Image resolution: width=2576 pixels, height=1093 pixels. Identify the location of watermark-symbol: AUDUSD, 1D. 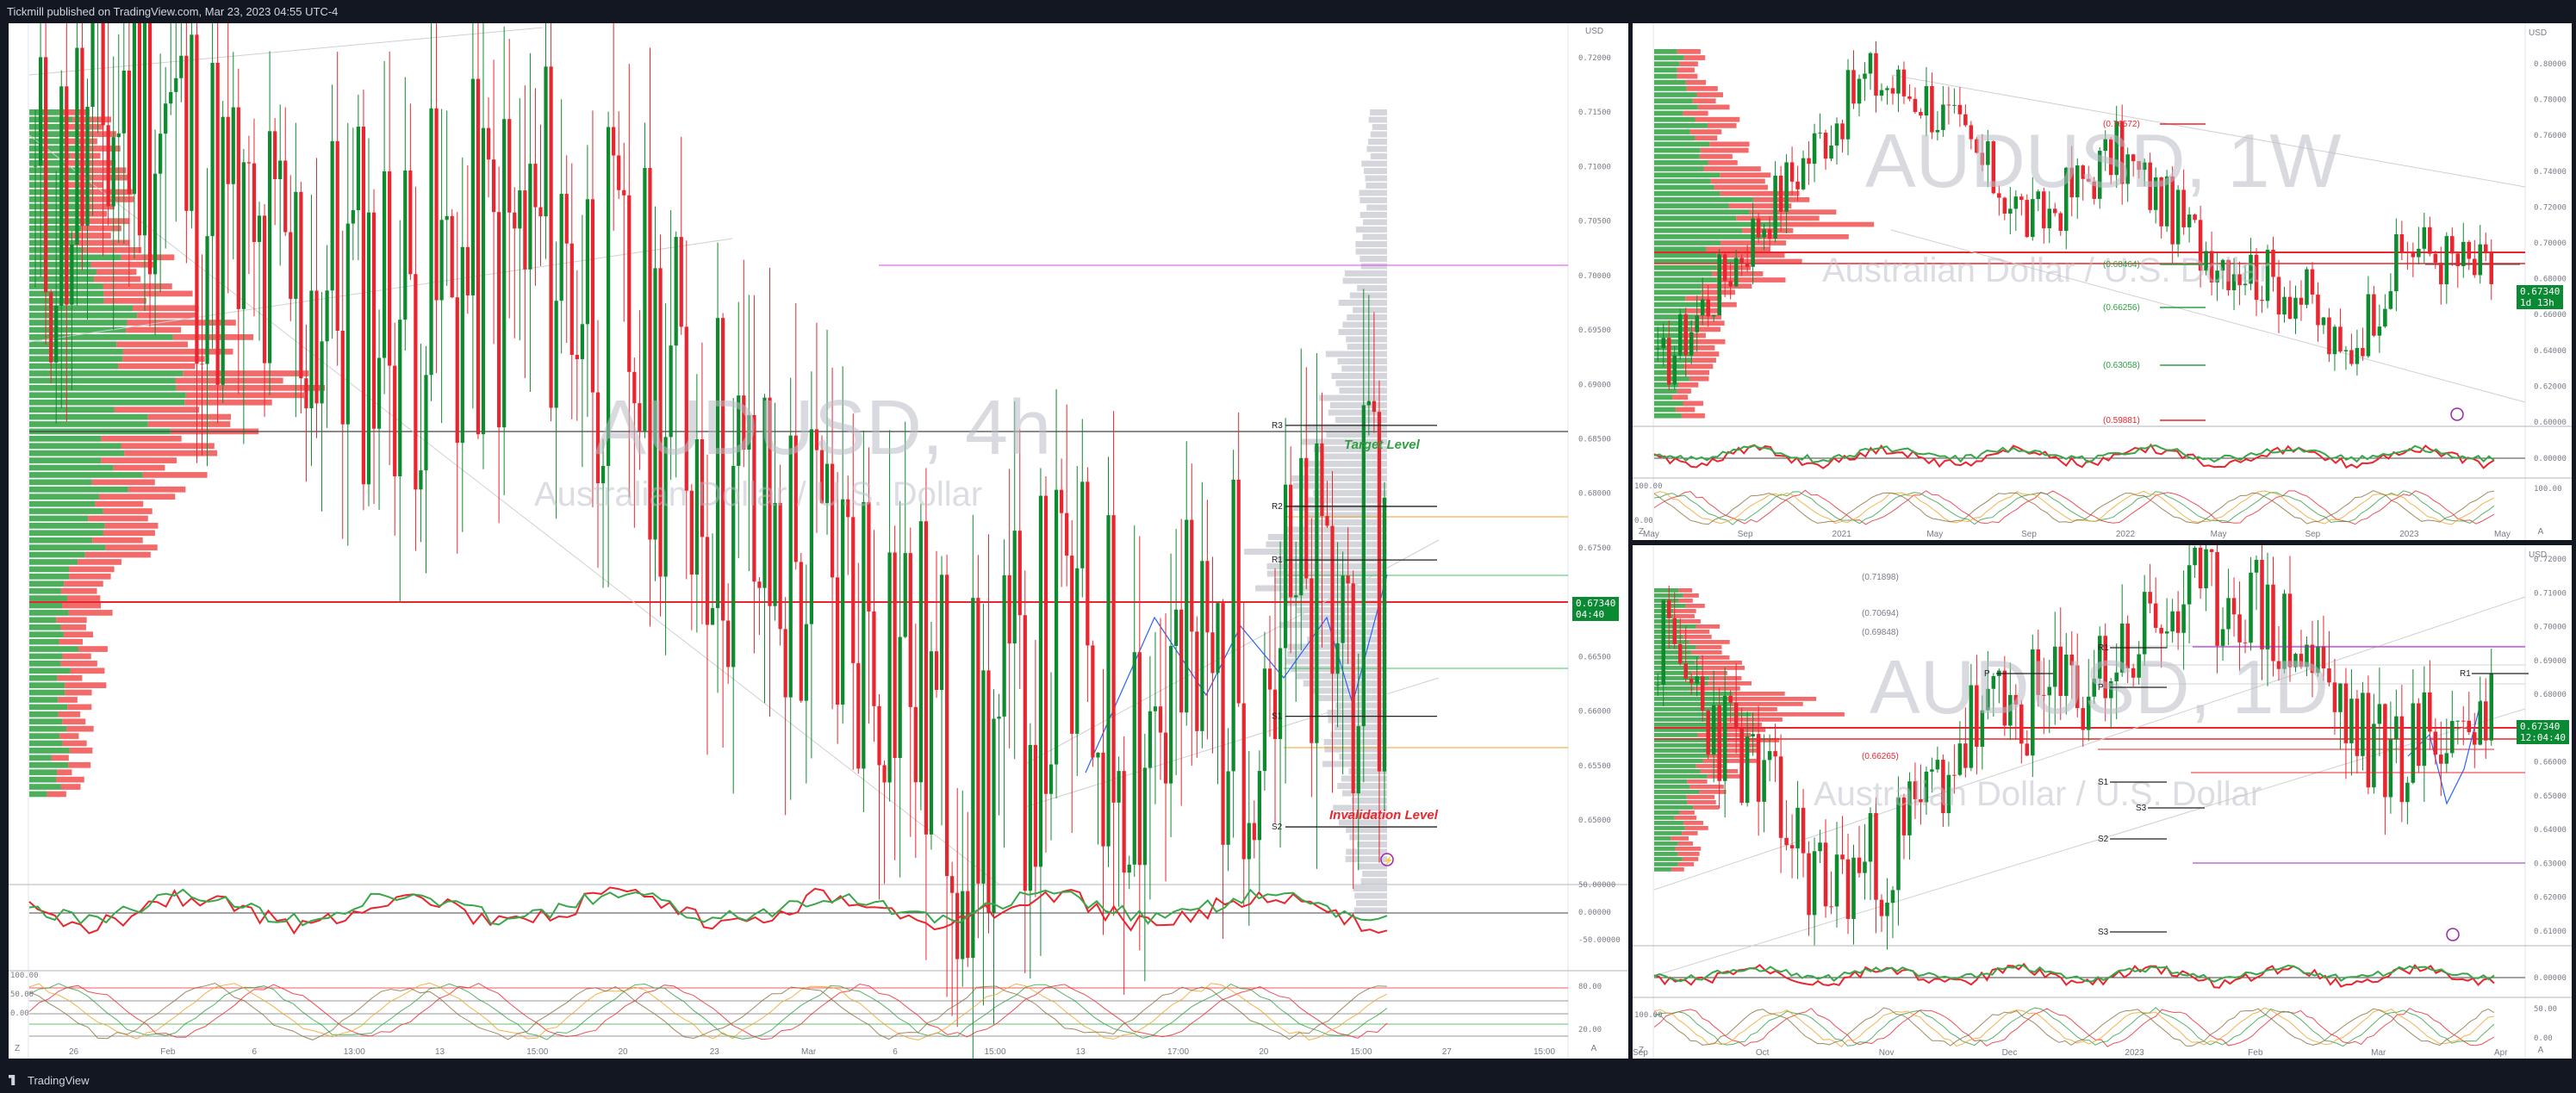
(2100, 687).